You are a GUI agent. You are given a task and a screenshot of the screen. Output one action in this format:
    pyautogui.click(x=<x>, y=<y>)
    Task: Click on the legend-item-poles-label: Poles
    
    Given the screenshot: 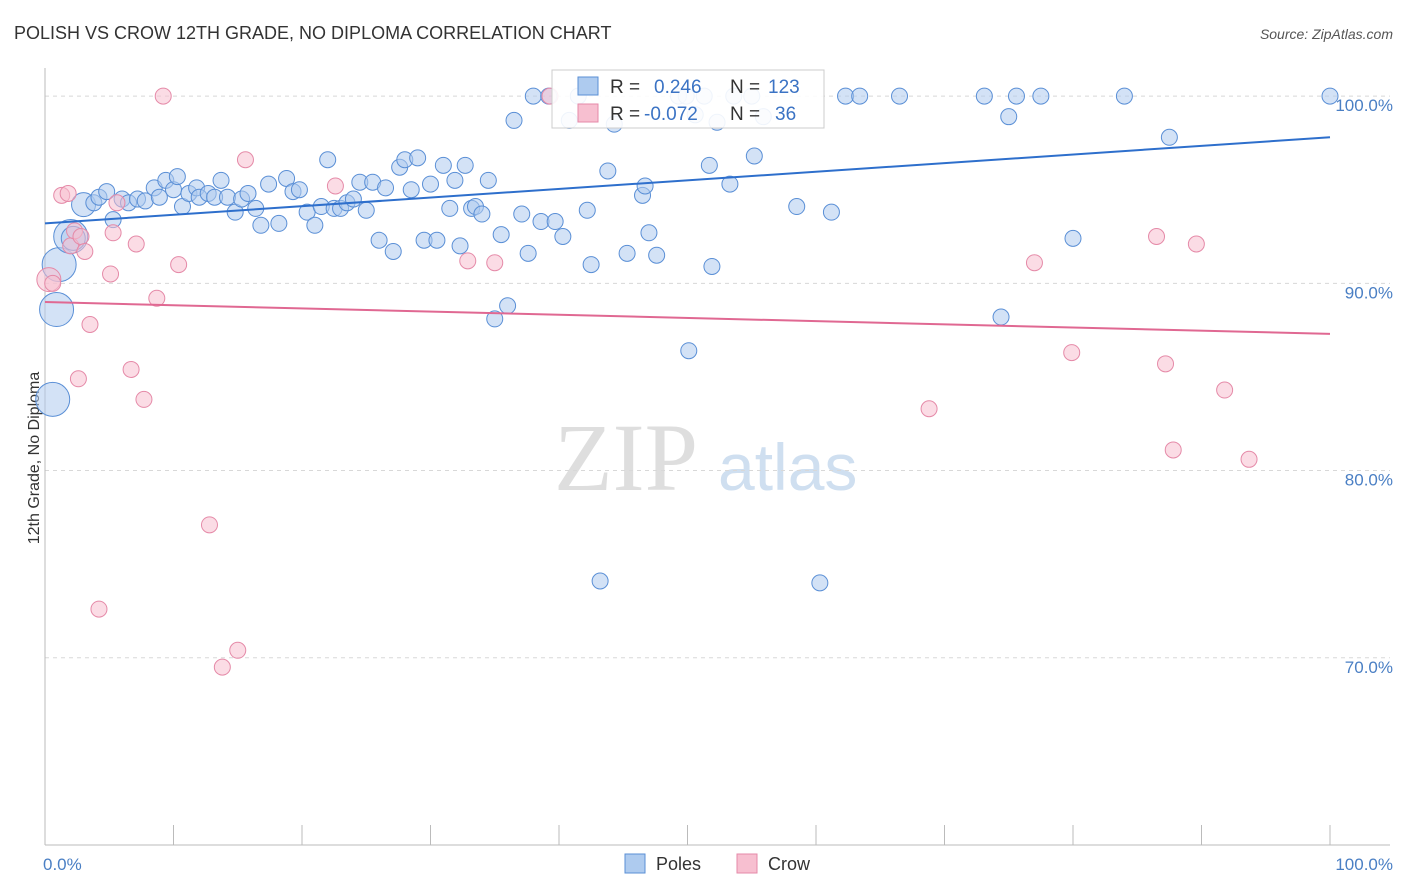 What is the action you would take?
    pyautogui.click(x=678, y=864)
    